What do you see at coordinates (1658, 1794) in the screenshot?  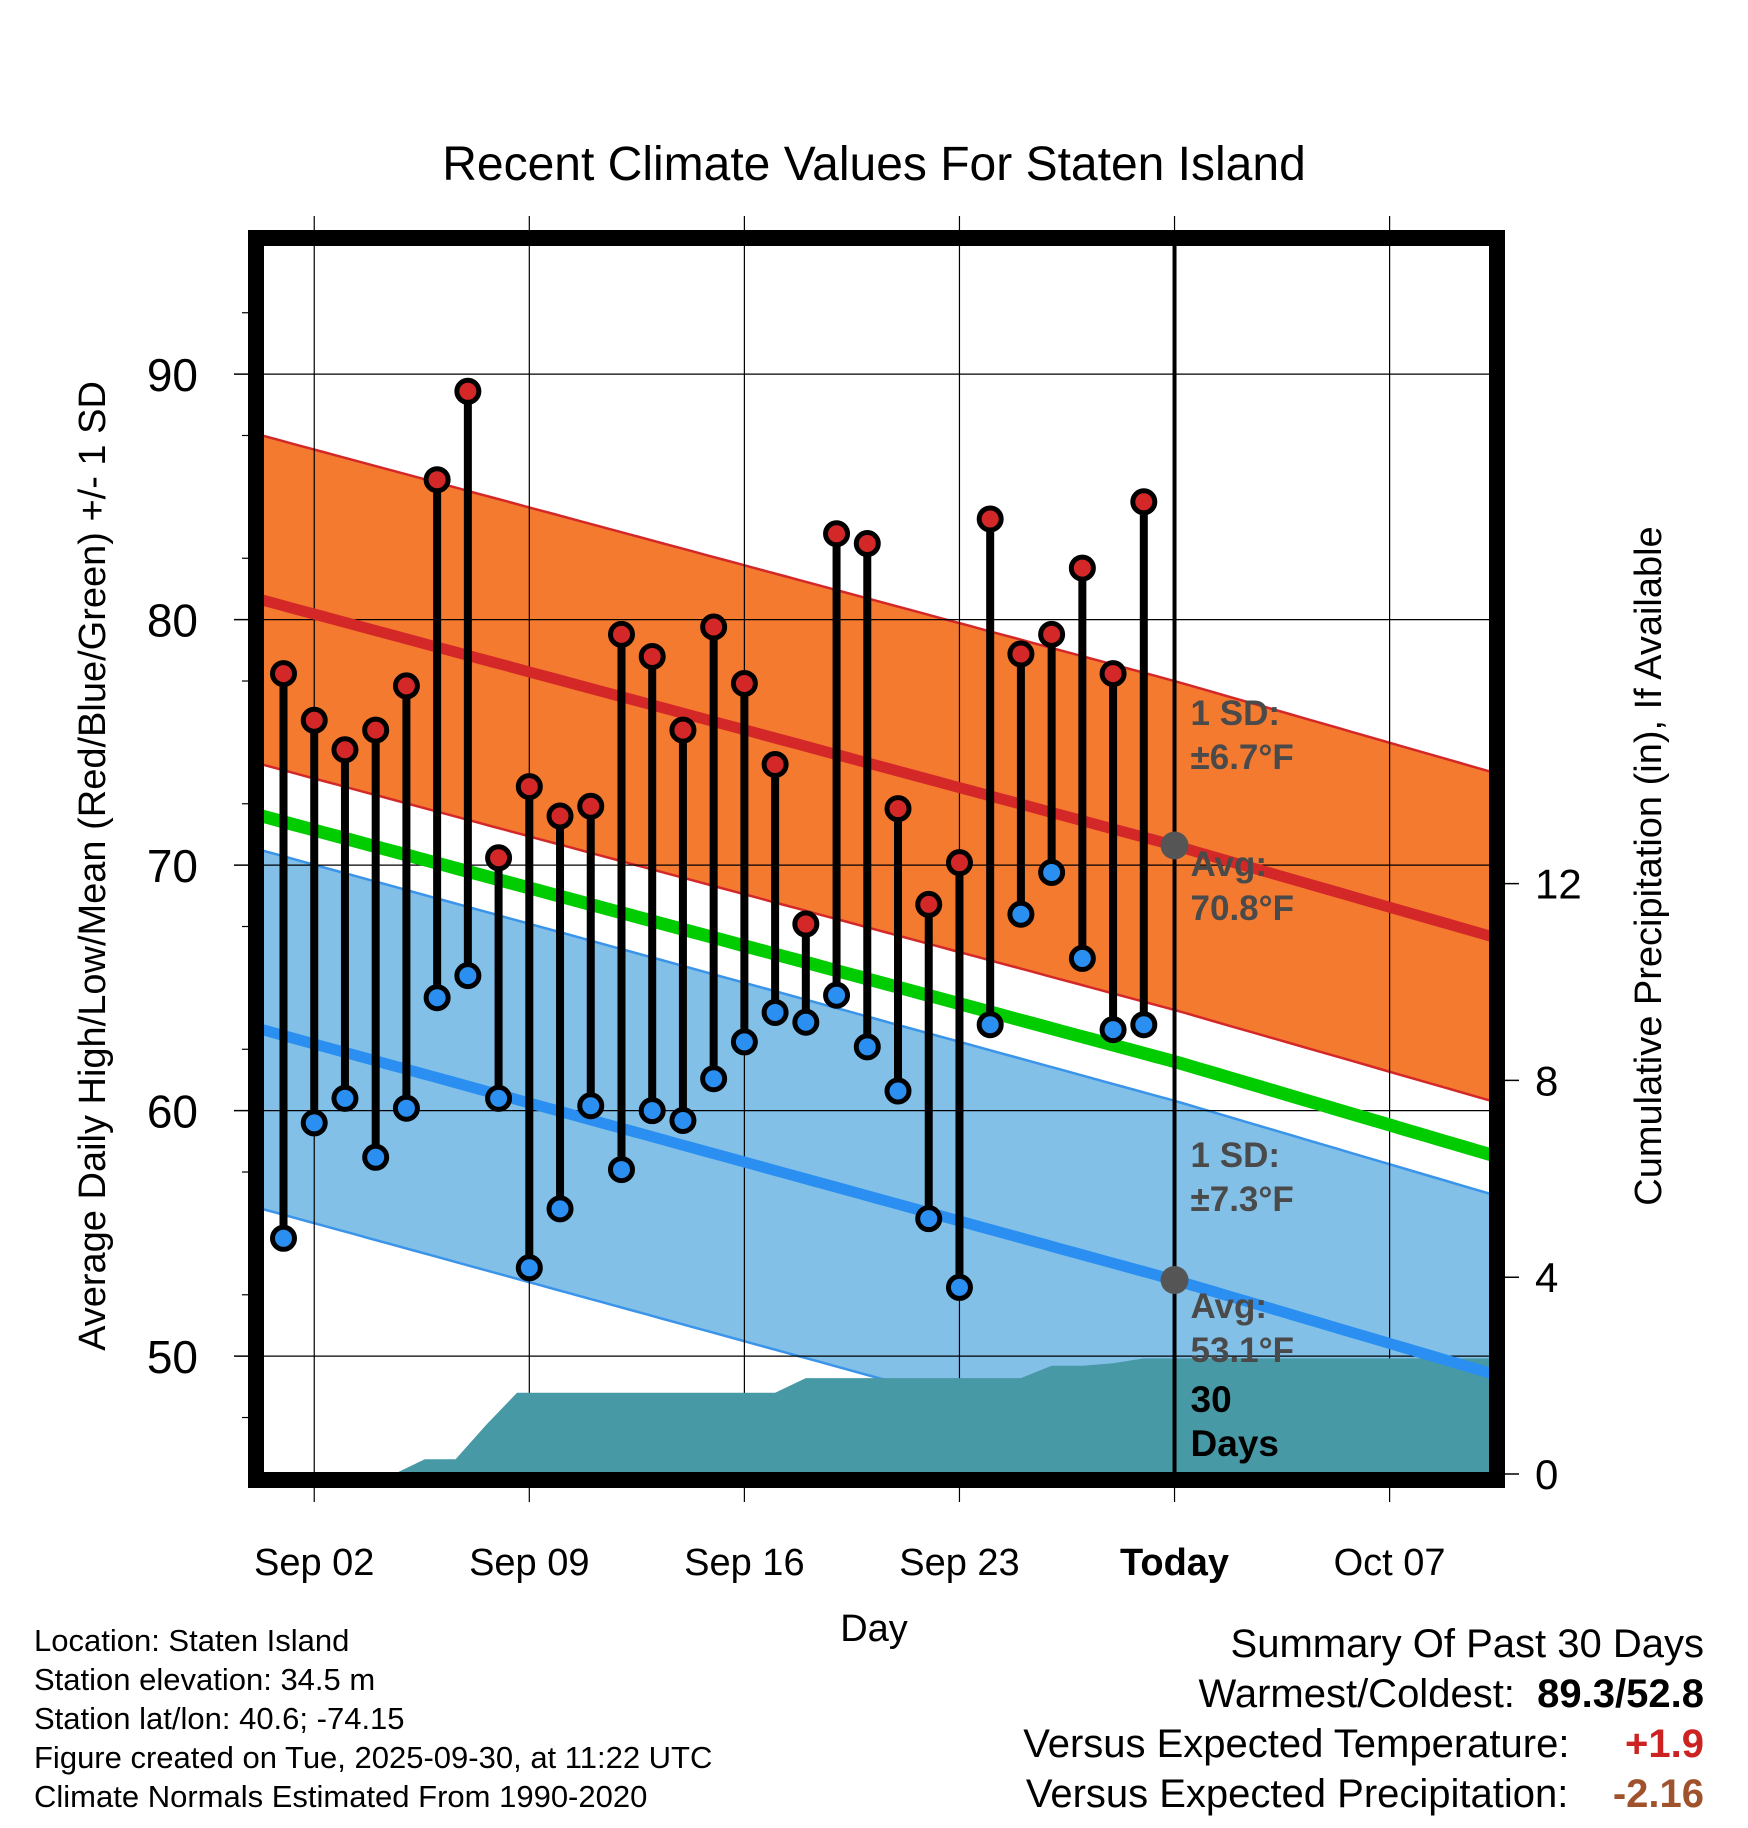 I see `precip-value: -2.16` at bounding box center [1658, 1794].